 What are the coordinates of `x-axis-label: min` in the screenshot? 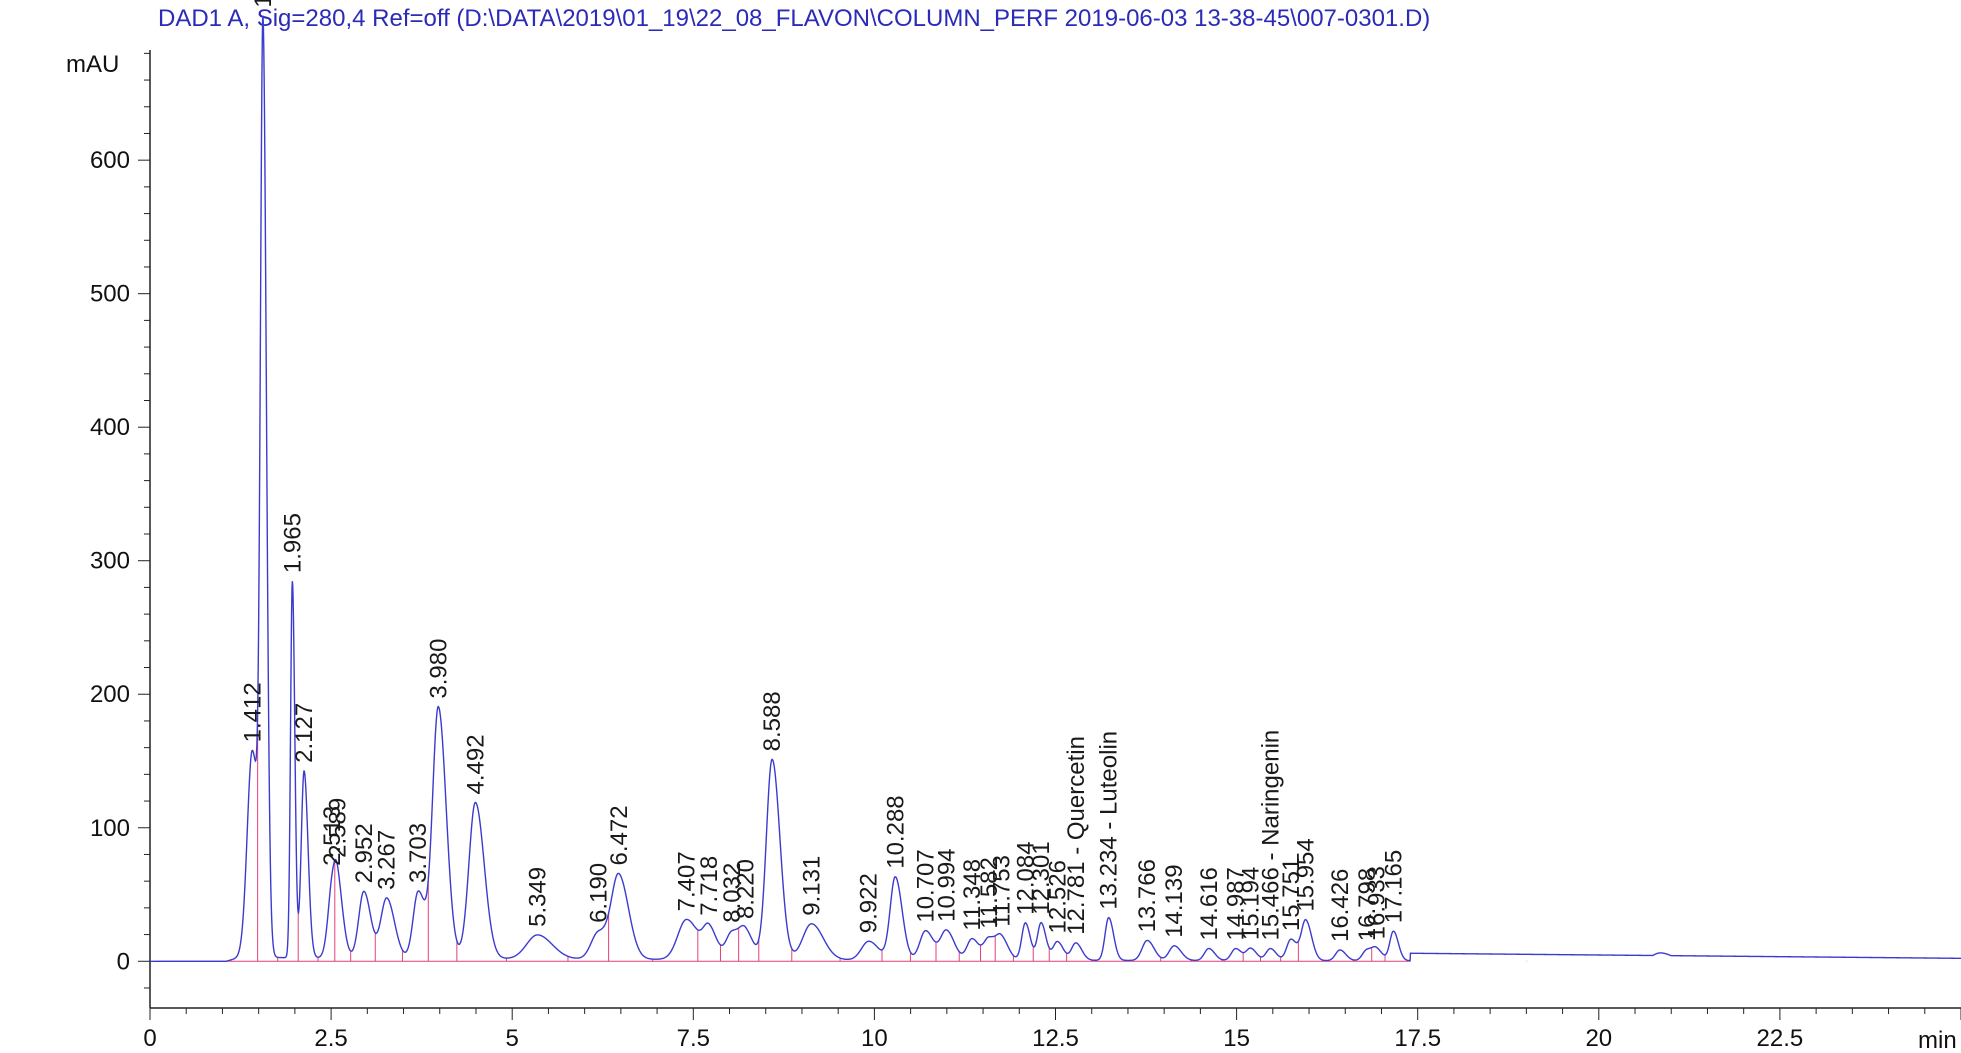 It's located at (1937, 1040).